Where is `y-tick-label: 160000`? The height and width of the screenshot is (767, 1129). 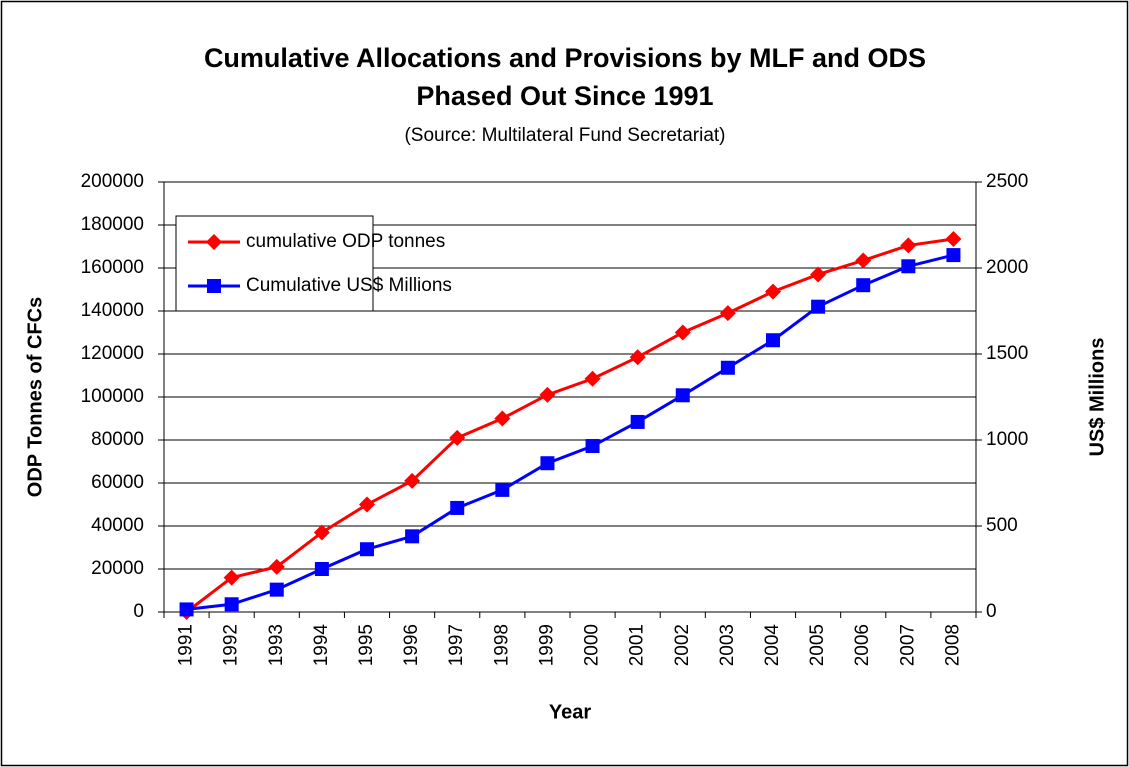 y-tick-label: 160000 is located at coordinates (112, 267).